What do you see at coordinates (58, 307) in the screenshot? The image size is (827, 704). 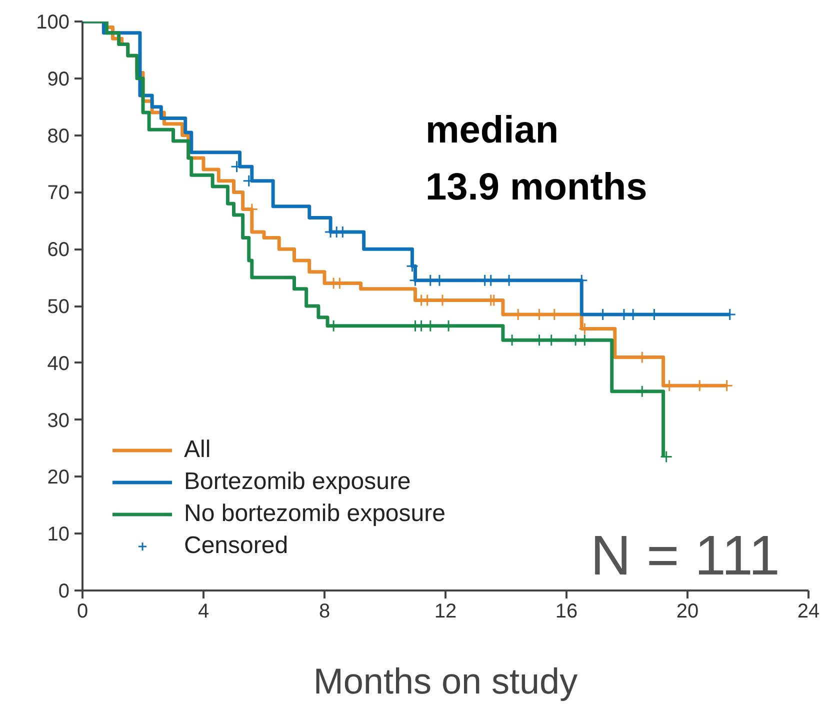 I see `y-tick-label: 50` at bounding box center [58, 307].